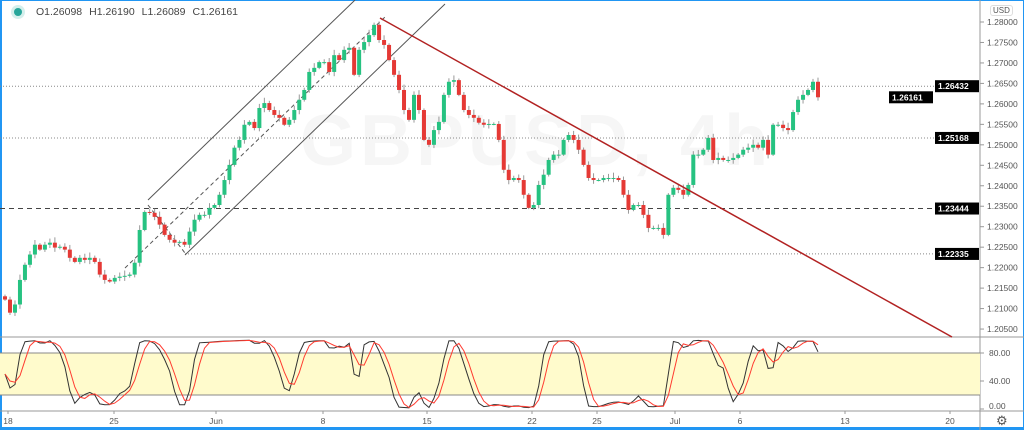  I want to click on price-tick-label: 1.26500, so click(1002, 83).